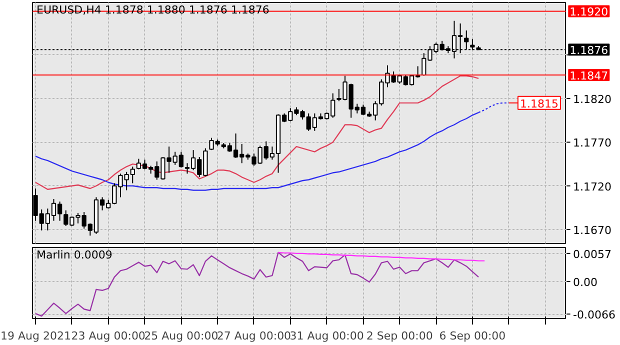 The width and height of the screenshot is (620, 345). What do you see at coordinates (399, 336) in the screenshot?
I see `x-tick-label: 2 Sep 00:00` at bounding box center [399, 336].